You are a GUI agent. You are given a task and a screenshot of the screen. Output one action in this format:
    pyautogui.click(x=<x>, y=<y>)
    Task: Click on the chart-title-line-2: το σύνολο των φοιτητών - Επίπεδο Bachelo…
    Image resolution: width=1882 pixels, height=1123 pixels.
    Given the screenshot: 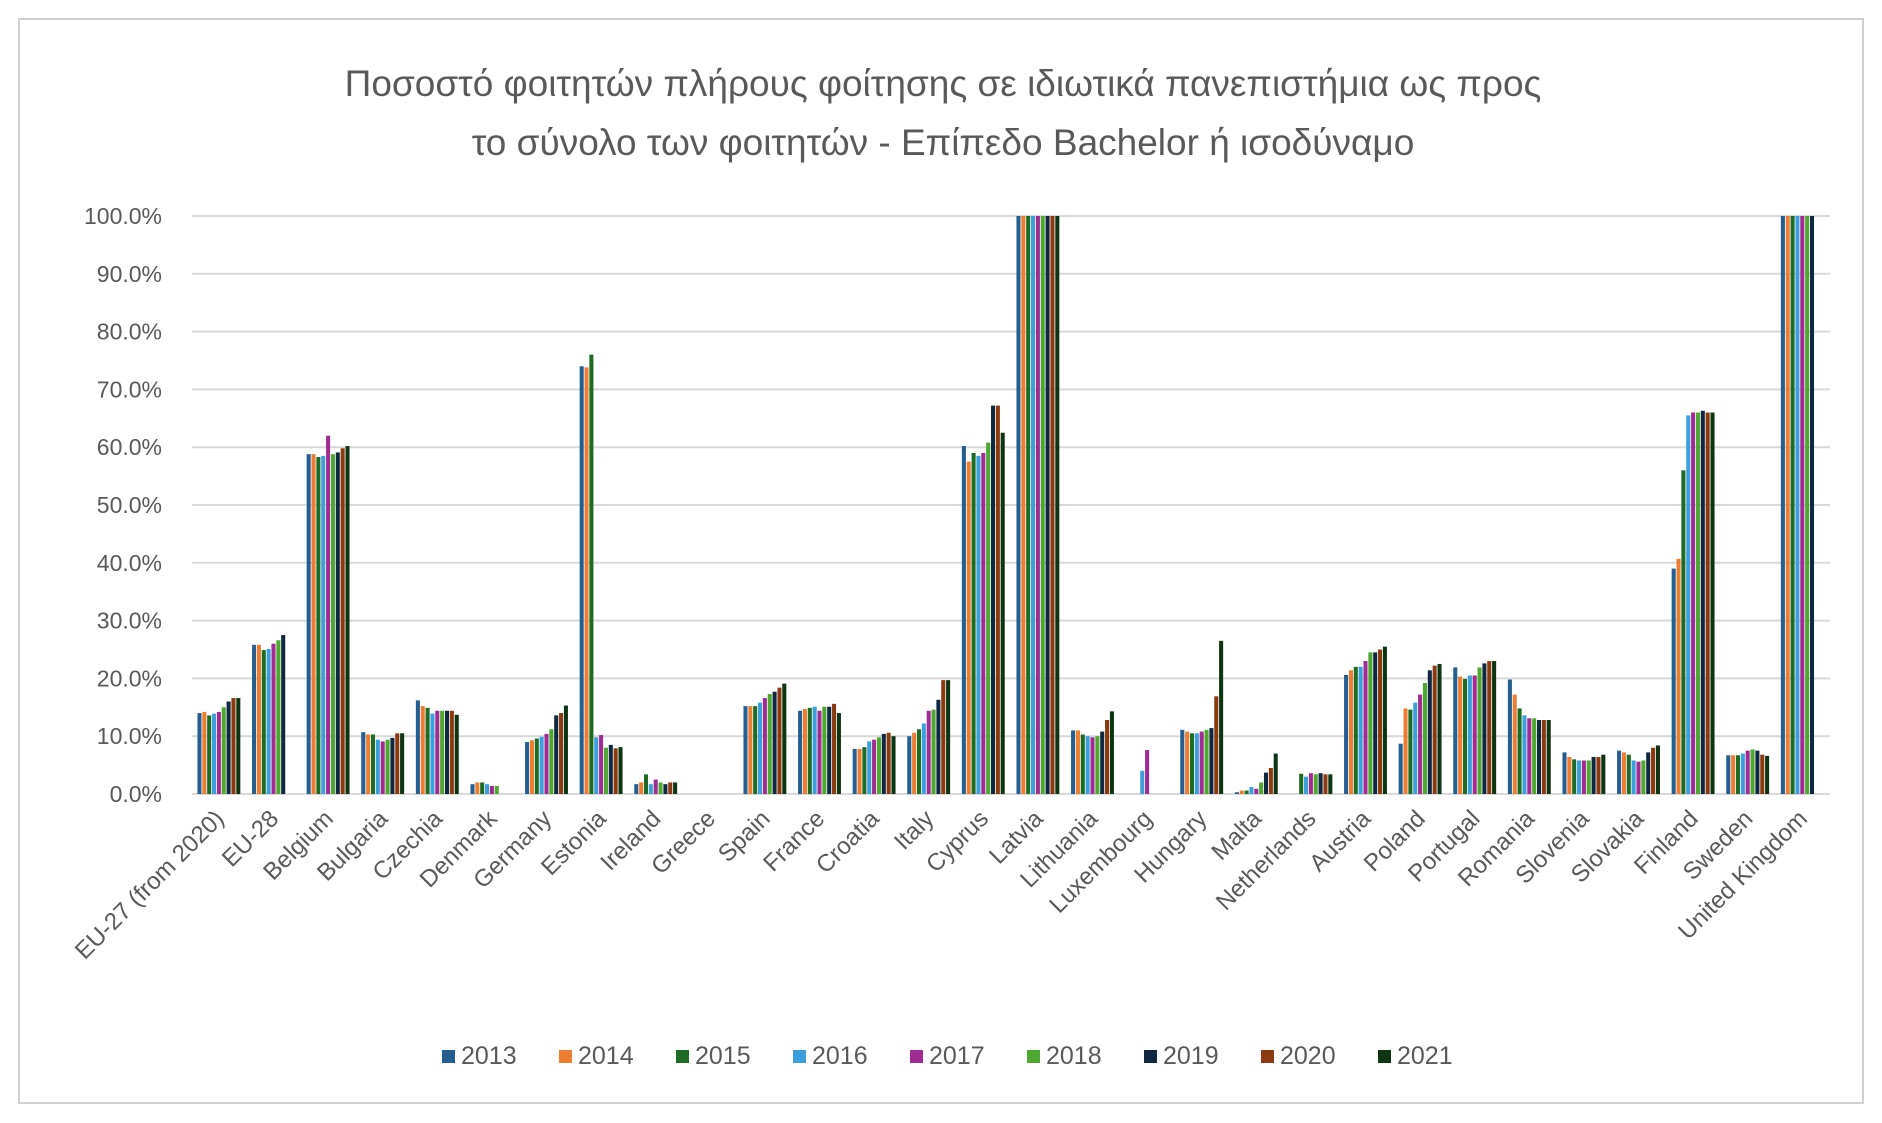 What is the action you would take?
    pyautogui.click(x=943, y=142)
    